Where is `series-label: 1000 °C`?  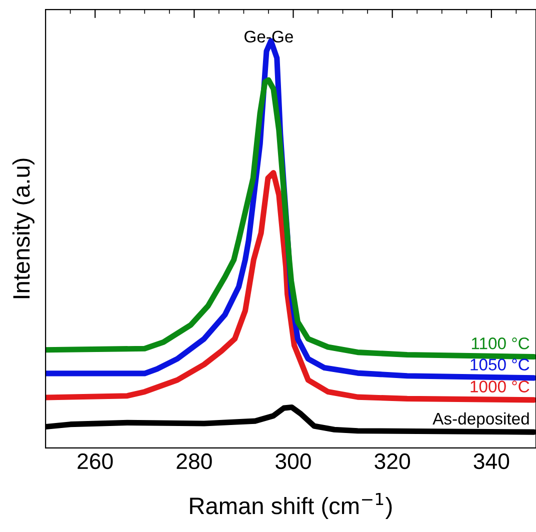
series-label: 1000 °C is located at coordinates (500, 386).